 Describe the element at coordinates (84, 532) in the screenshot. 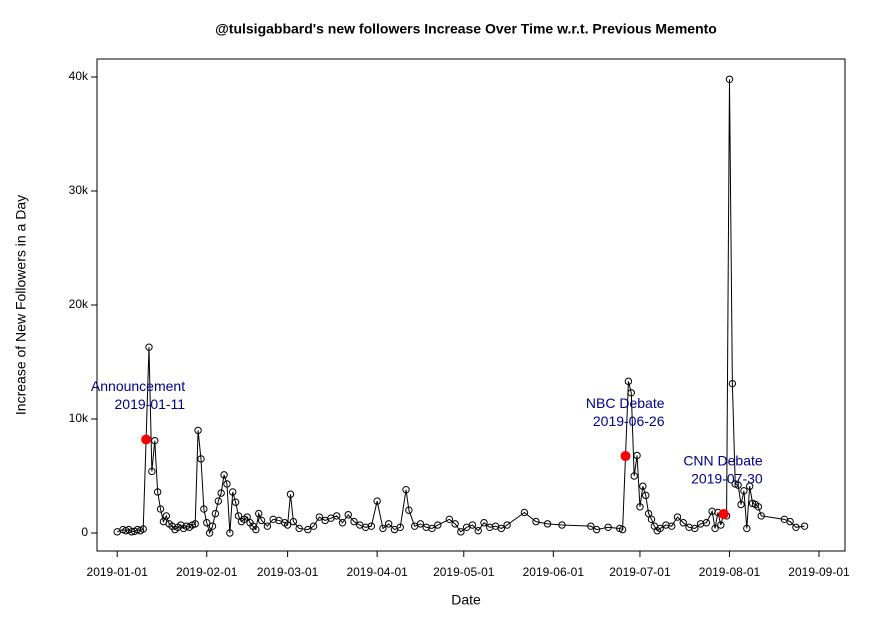

I see `y-tick-label: 0` at that location.